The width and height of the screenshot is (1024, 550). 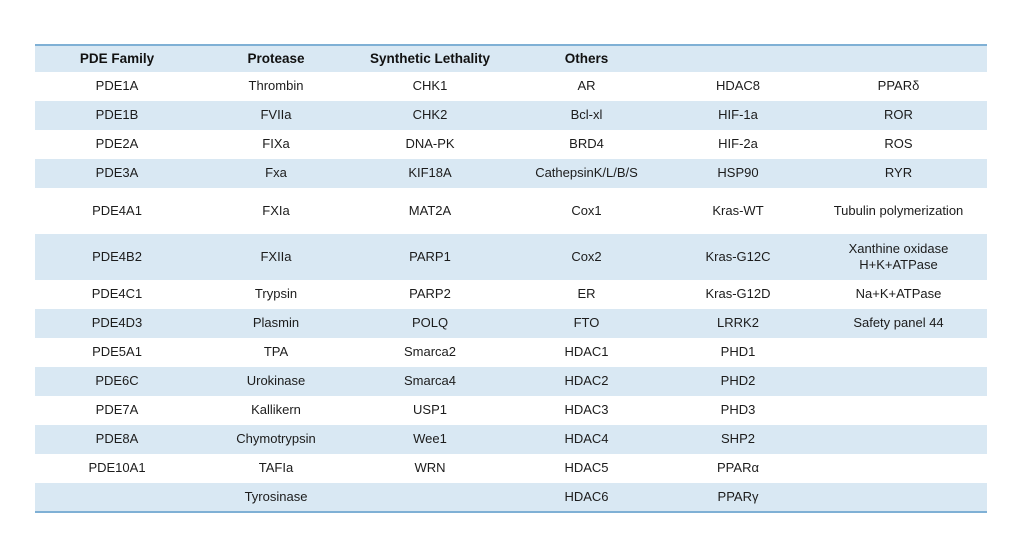 What do you see at coordinates (430, 323) in the screenshot?
I see `table-cell: POLQ` at bounding box center [430, 323].